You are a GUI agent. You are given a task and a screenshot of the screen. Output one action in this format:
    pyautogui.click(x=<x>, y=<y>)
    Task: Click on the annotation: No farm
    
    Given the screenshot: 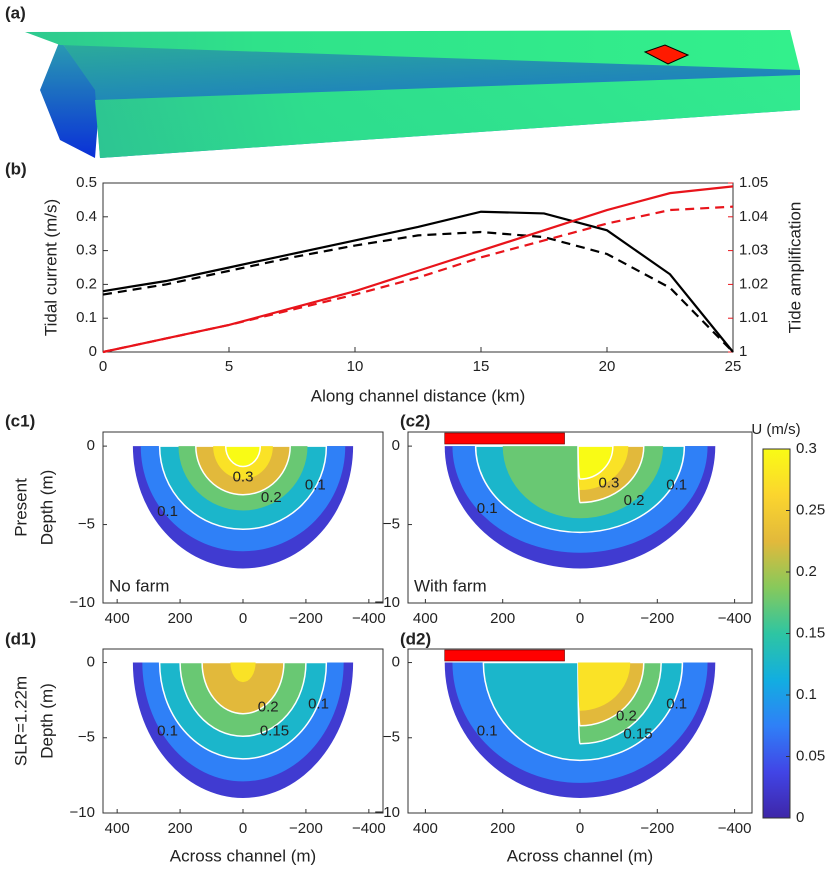 What is the action you would take?
    pyautogui.click(x=139, y=585)
    